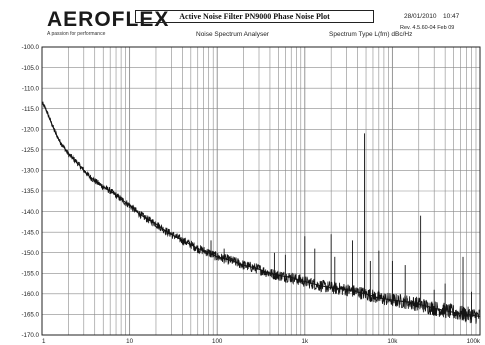 The image size is (485, 345). What do you see at coordinates (30, 129) in the screenshot?
I see `y-tick-label: -120.0` at bounding box center [30, 129].